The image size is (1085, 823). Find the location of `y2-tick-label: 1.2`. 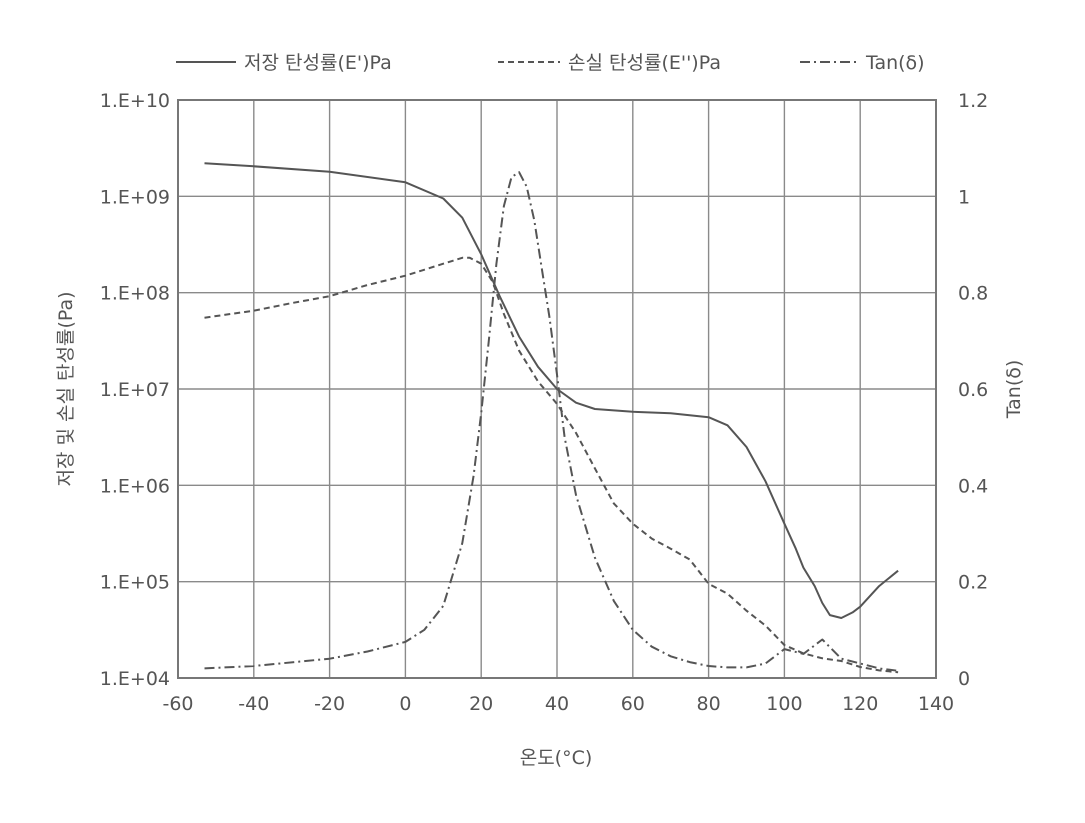

y2-tick-label: 1.2 is located at coordinates (973, 101).